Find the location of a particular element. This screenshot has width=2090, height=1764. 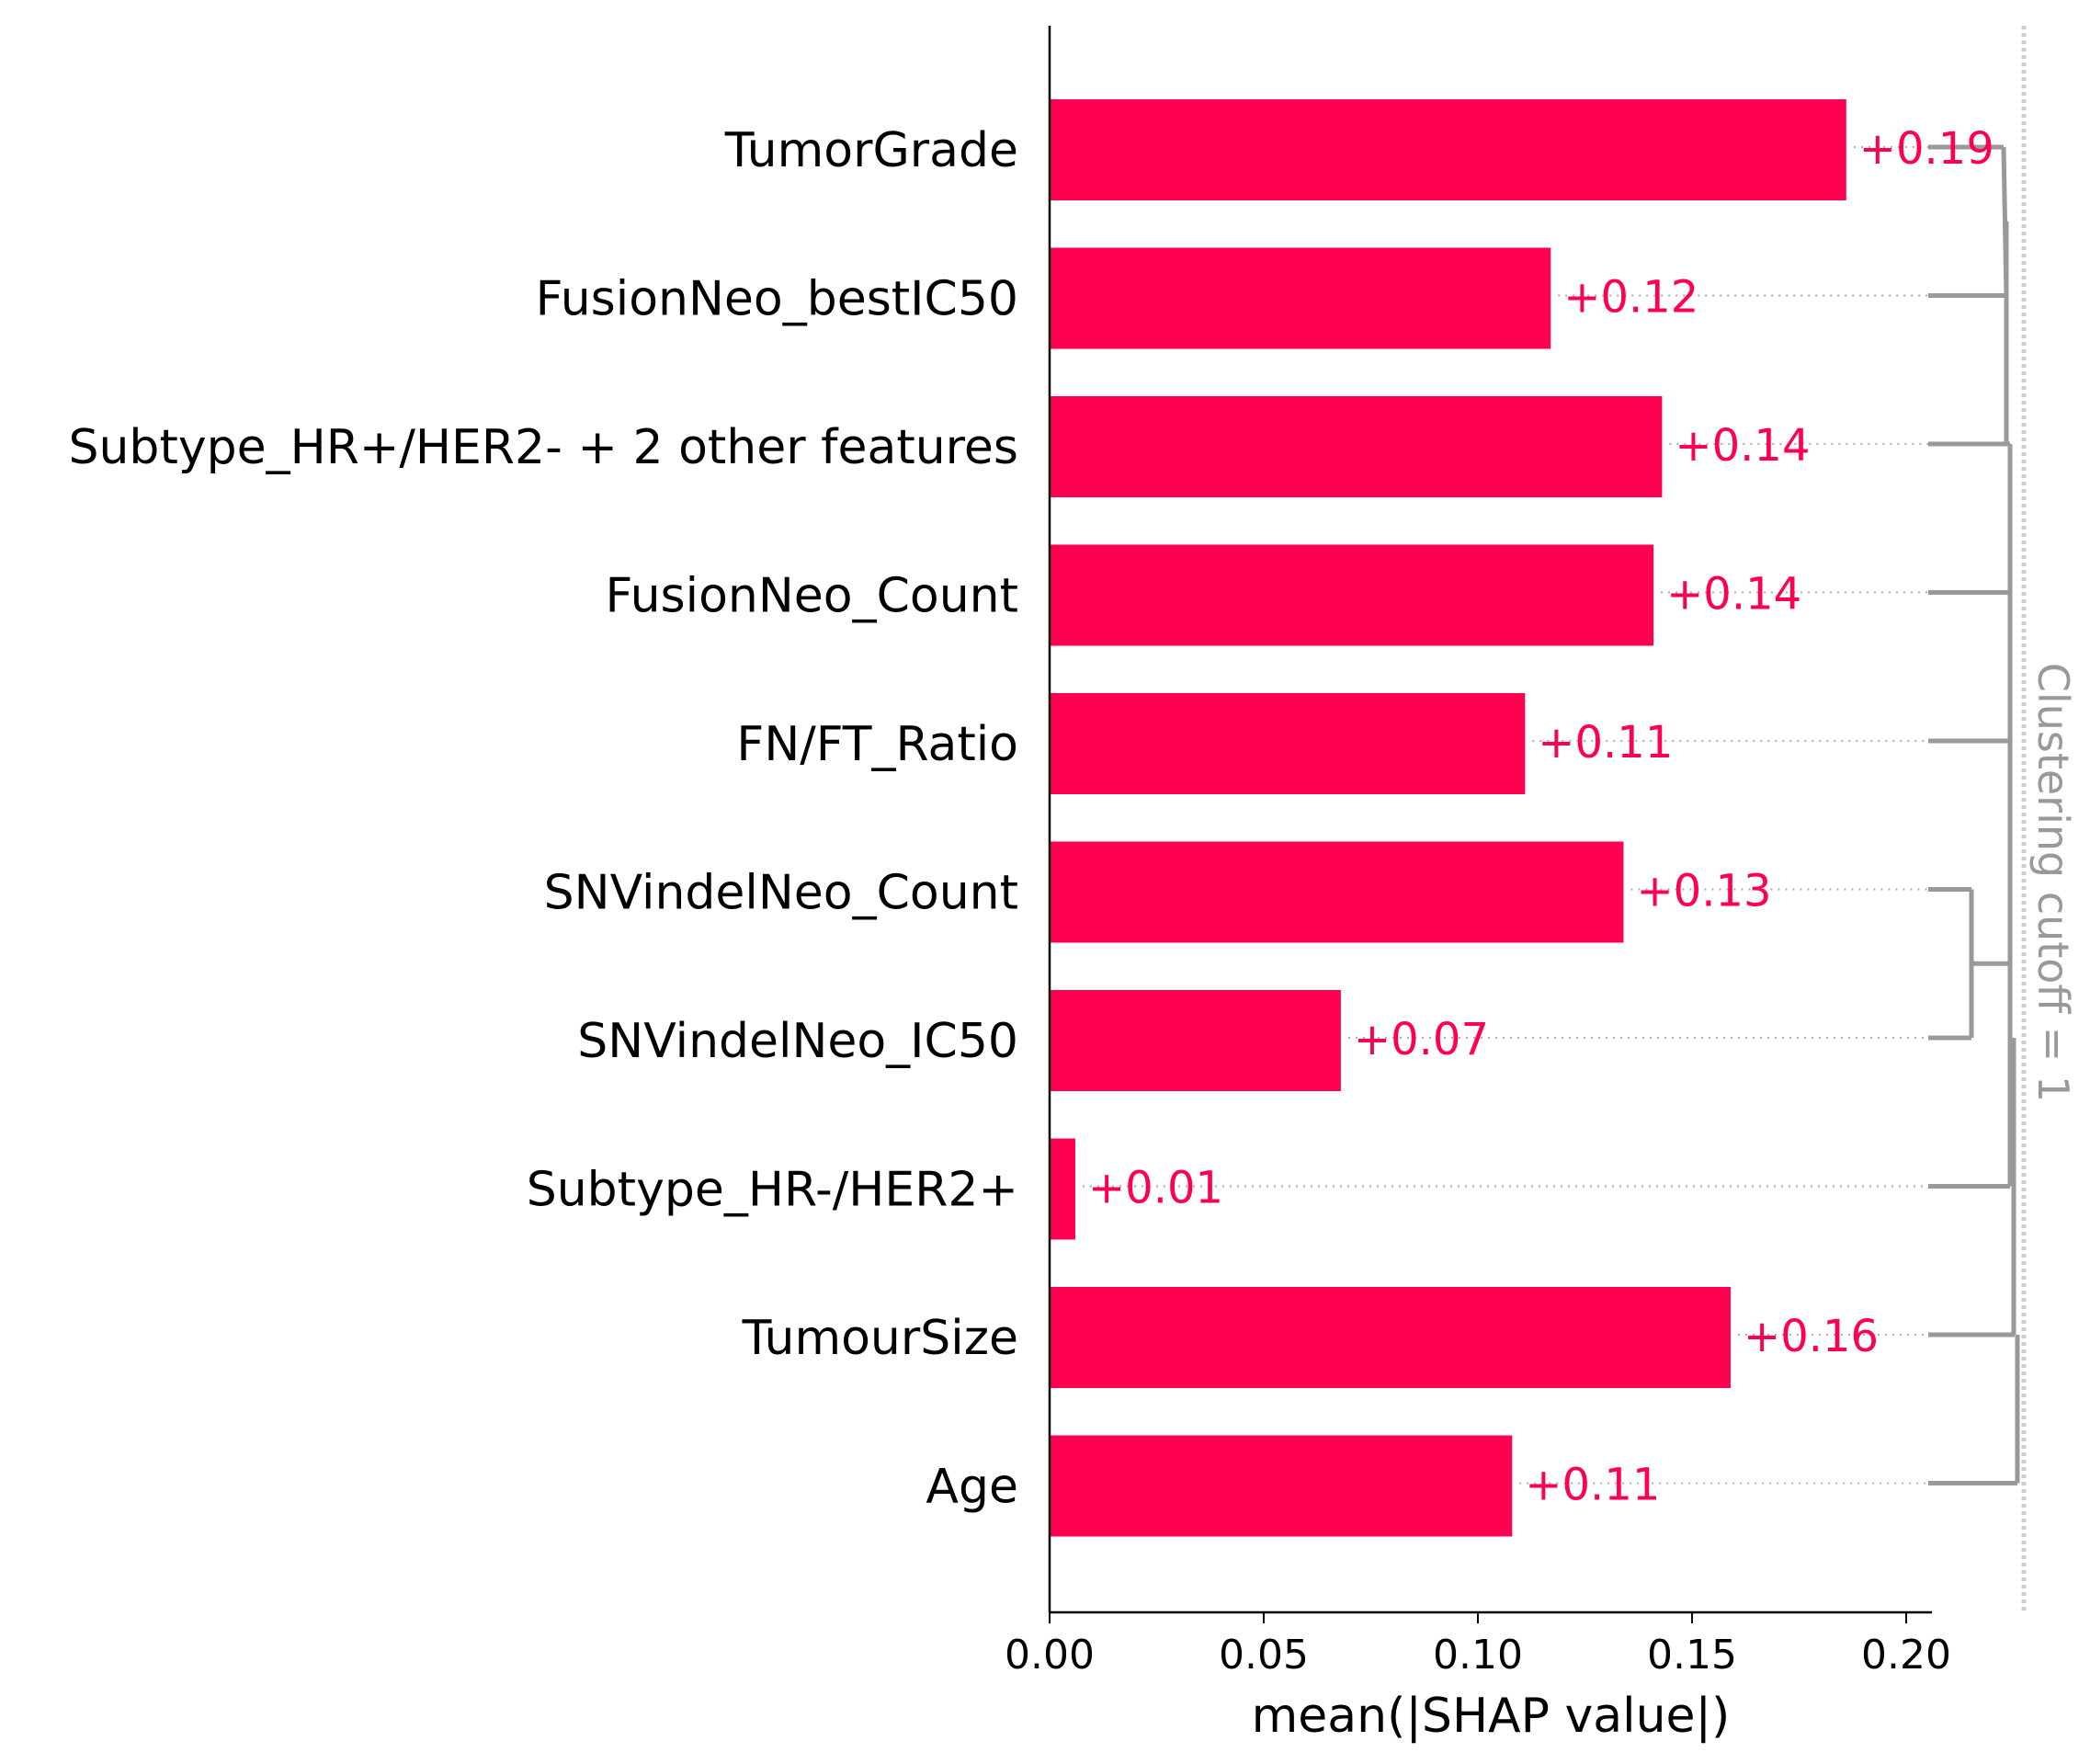

value-label: +0.01 is located at coordinates (1155, 1188).